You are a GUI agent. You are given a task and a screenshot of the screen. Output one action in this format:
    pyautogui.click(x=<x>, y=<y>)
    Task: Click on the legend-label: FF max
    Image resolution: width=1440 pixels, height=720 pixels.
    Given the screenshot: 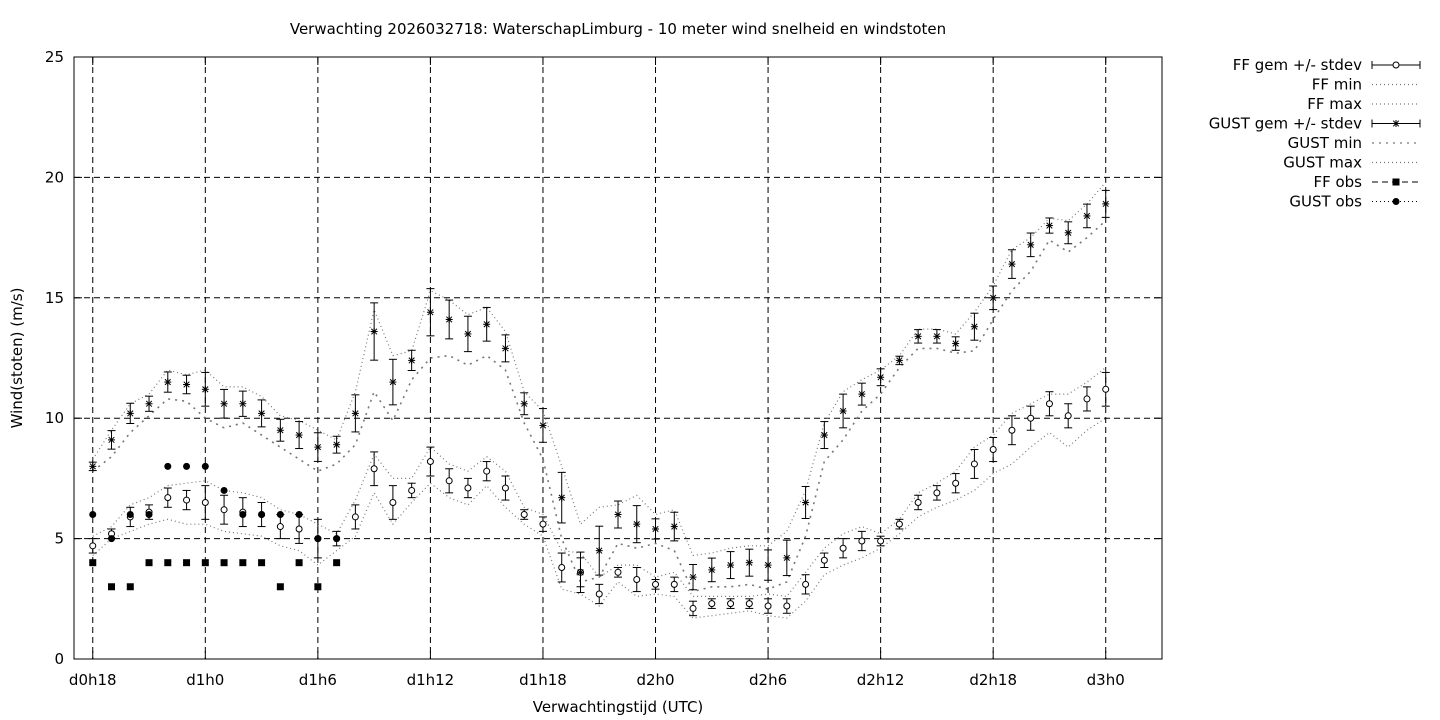 What is the action you would take?
    pyautogui.click(x=1334, y=104)
    